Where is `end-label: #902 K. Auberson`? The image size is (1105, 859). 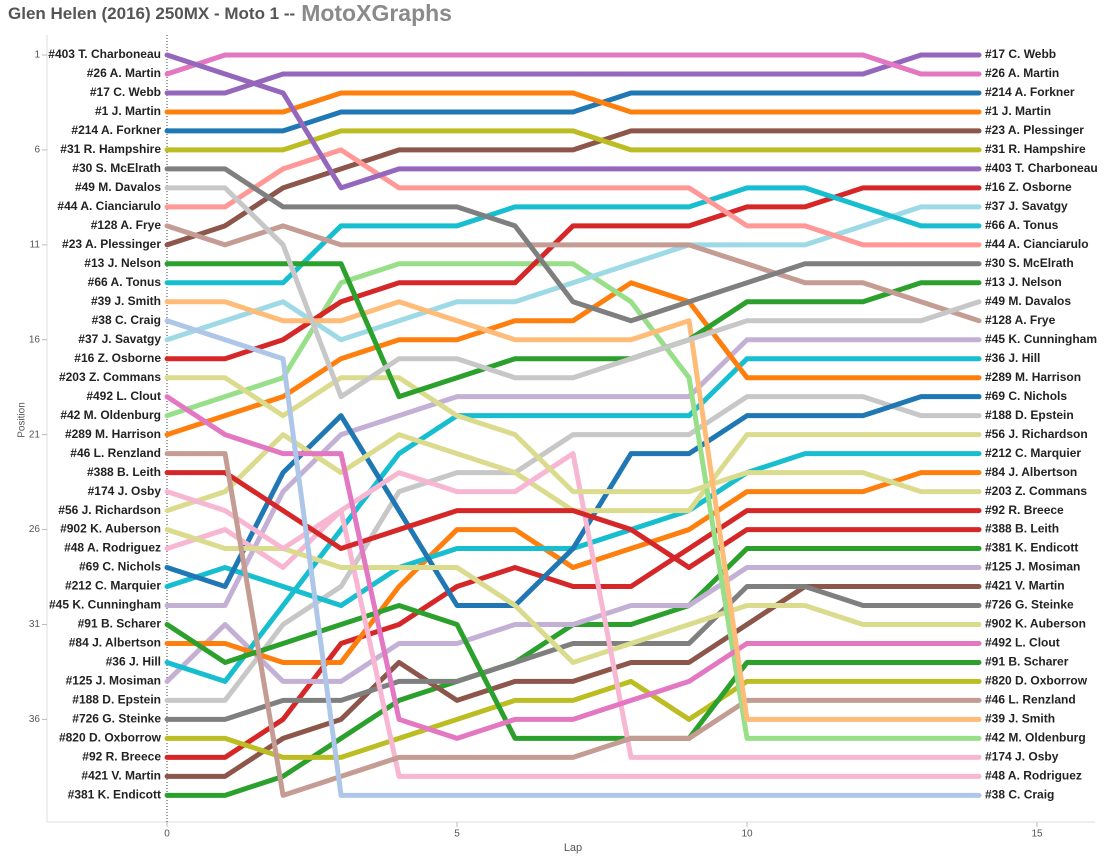 end-label: #902 K. Auberson is located at coordinates (1035, 624).